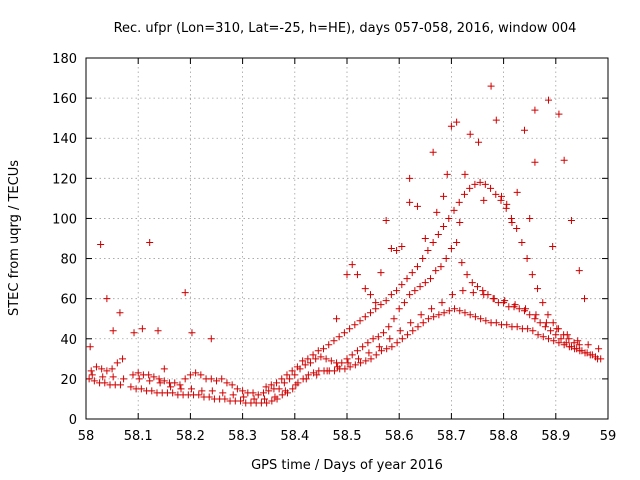 The height and width of the screenshot is (480, 640). Describe the element at coordinates (503, 436) in the screenshot. I see `x-tick-label: 58.8` at that location.